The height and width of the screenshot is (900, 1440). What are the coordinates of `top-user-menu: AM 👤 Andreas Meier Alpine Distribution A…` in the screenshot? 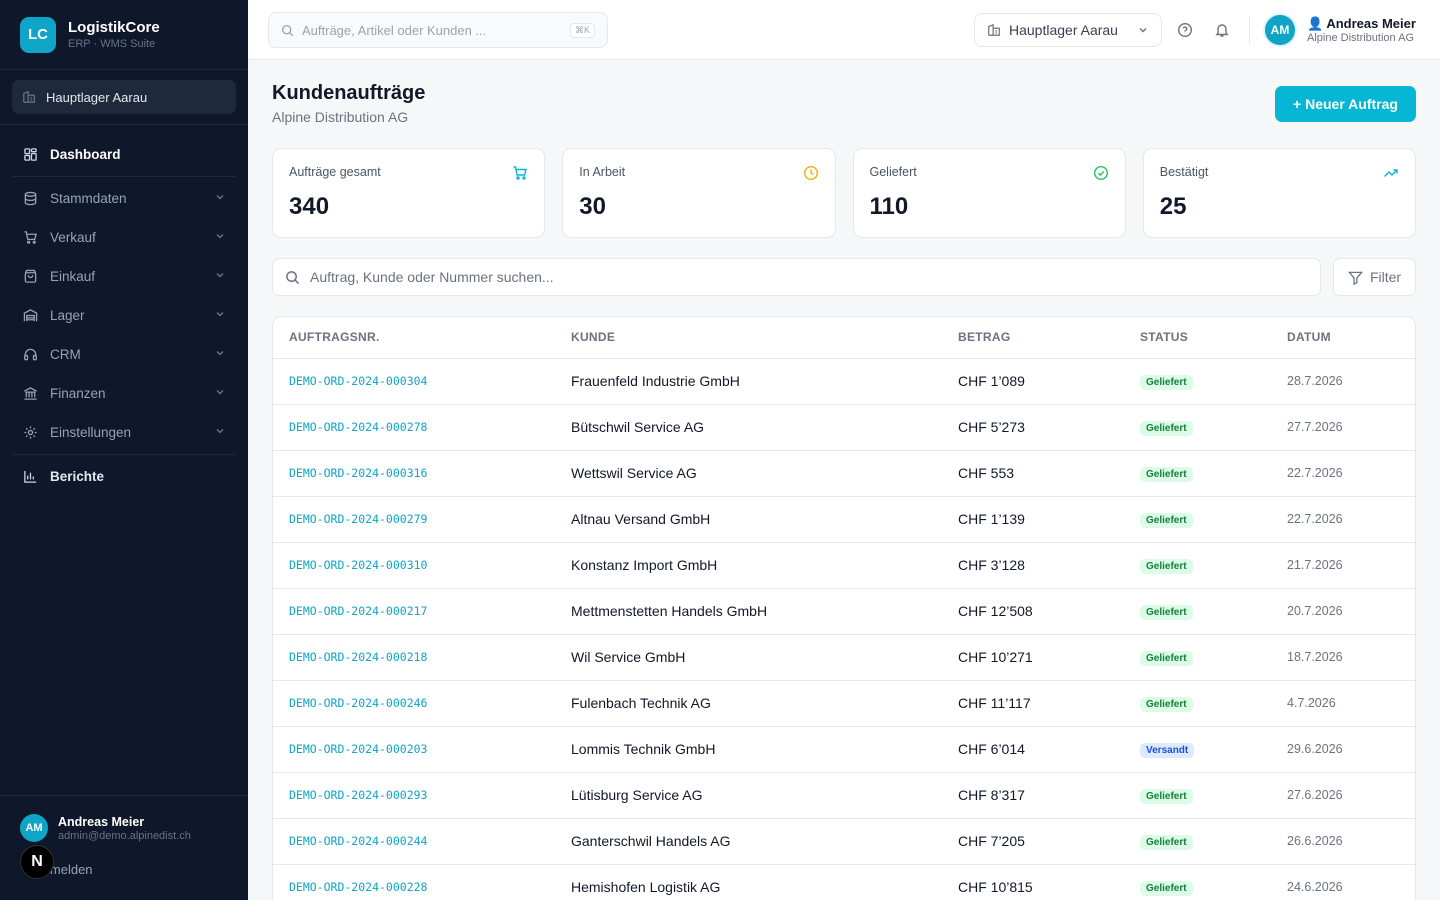 It's located at (1339, 30).